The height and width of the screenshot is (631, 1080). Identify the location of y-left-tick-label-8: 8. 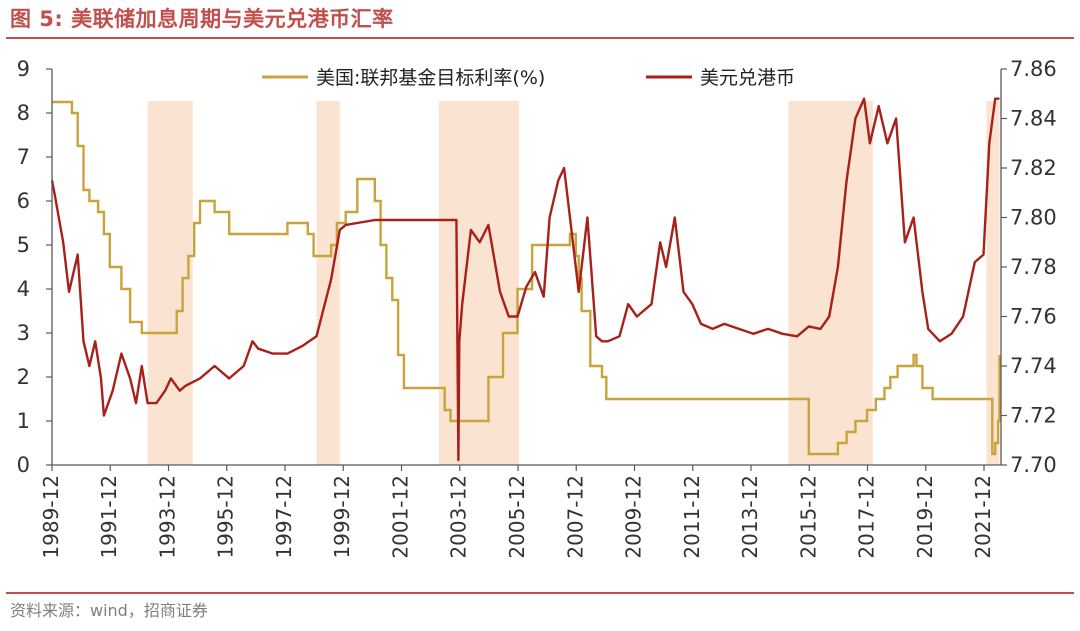
(23, 113).